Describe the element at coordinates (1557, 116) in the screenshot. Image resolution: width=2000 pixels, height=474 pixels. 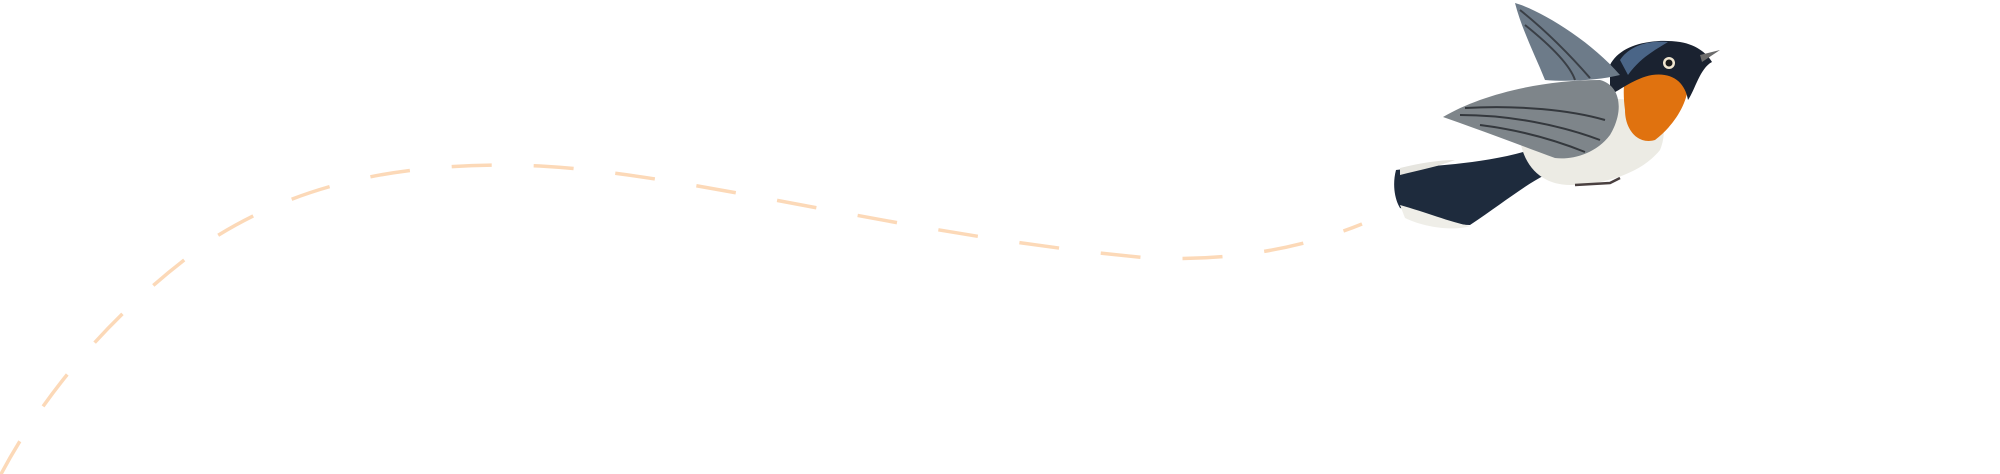
I see `bird-flying-icon` at that location.